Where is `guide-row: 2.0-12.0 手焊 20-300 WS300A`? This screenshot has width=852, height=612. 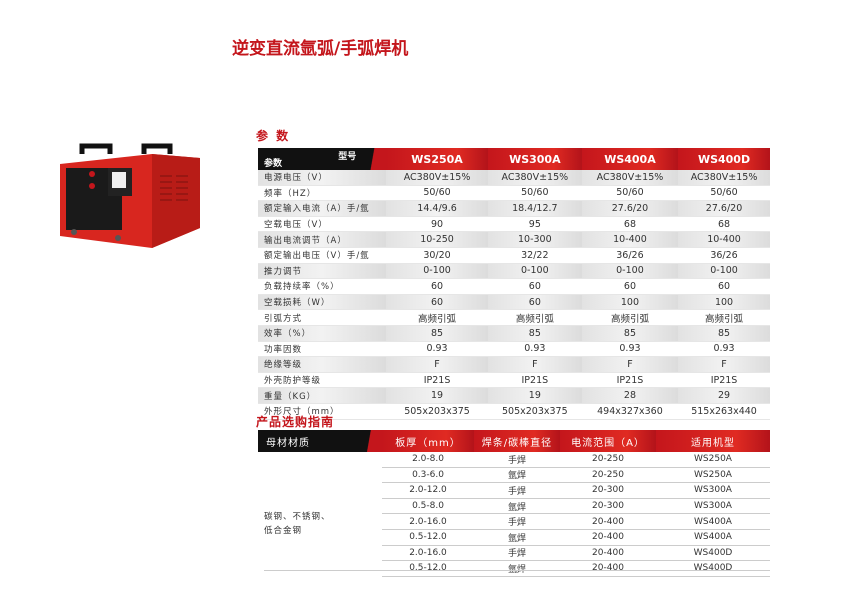 guide-row: 2.0-12.0 手焊 20-300 WS300A is located at coordinates (514, 490).